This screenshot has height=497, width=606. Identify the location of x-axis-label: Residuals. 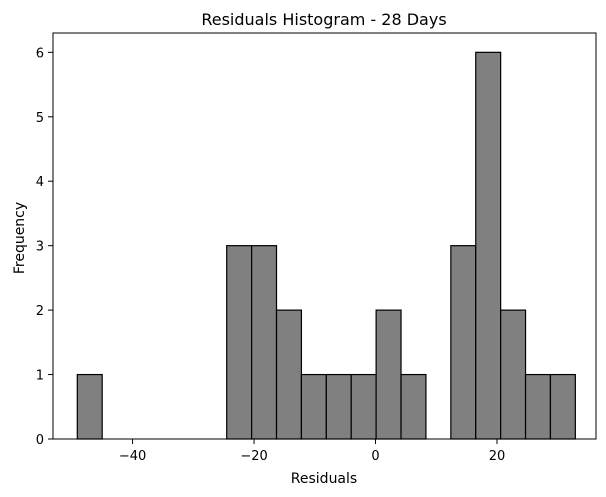
(324, 479).